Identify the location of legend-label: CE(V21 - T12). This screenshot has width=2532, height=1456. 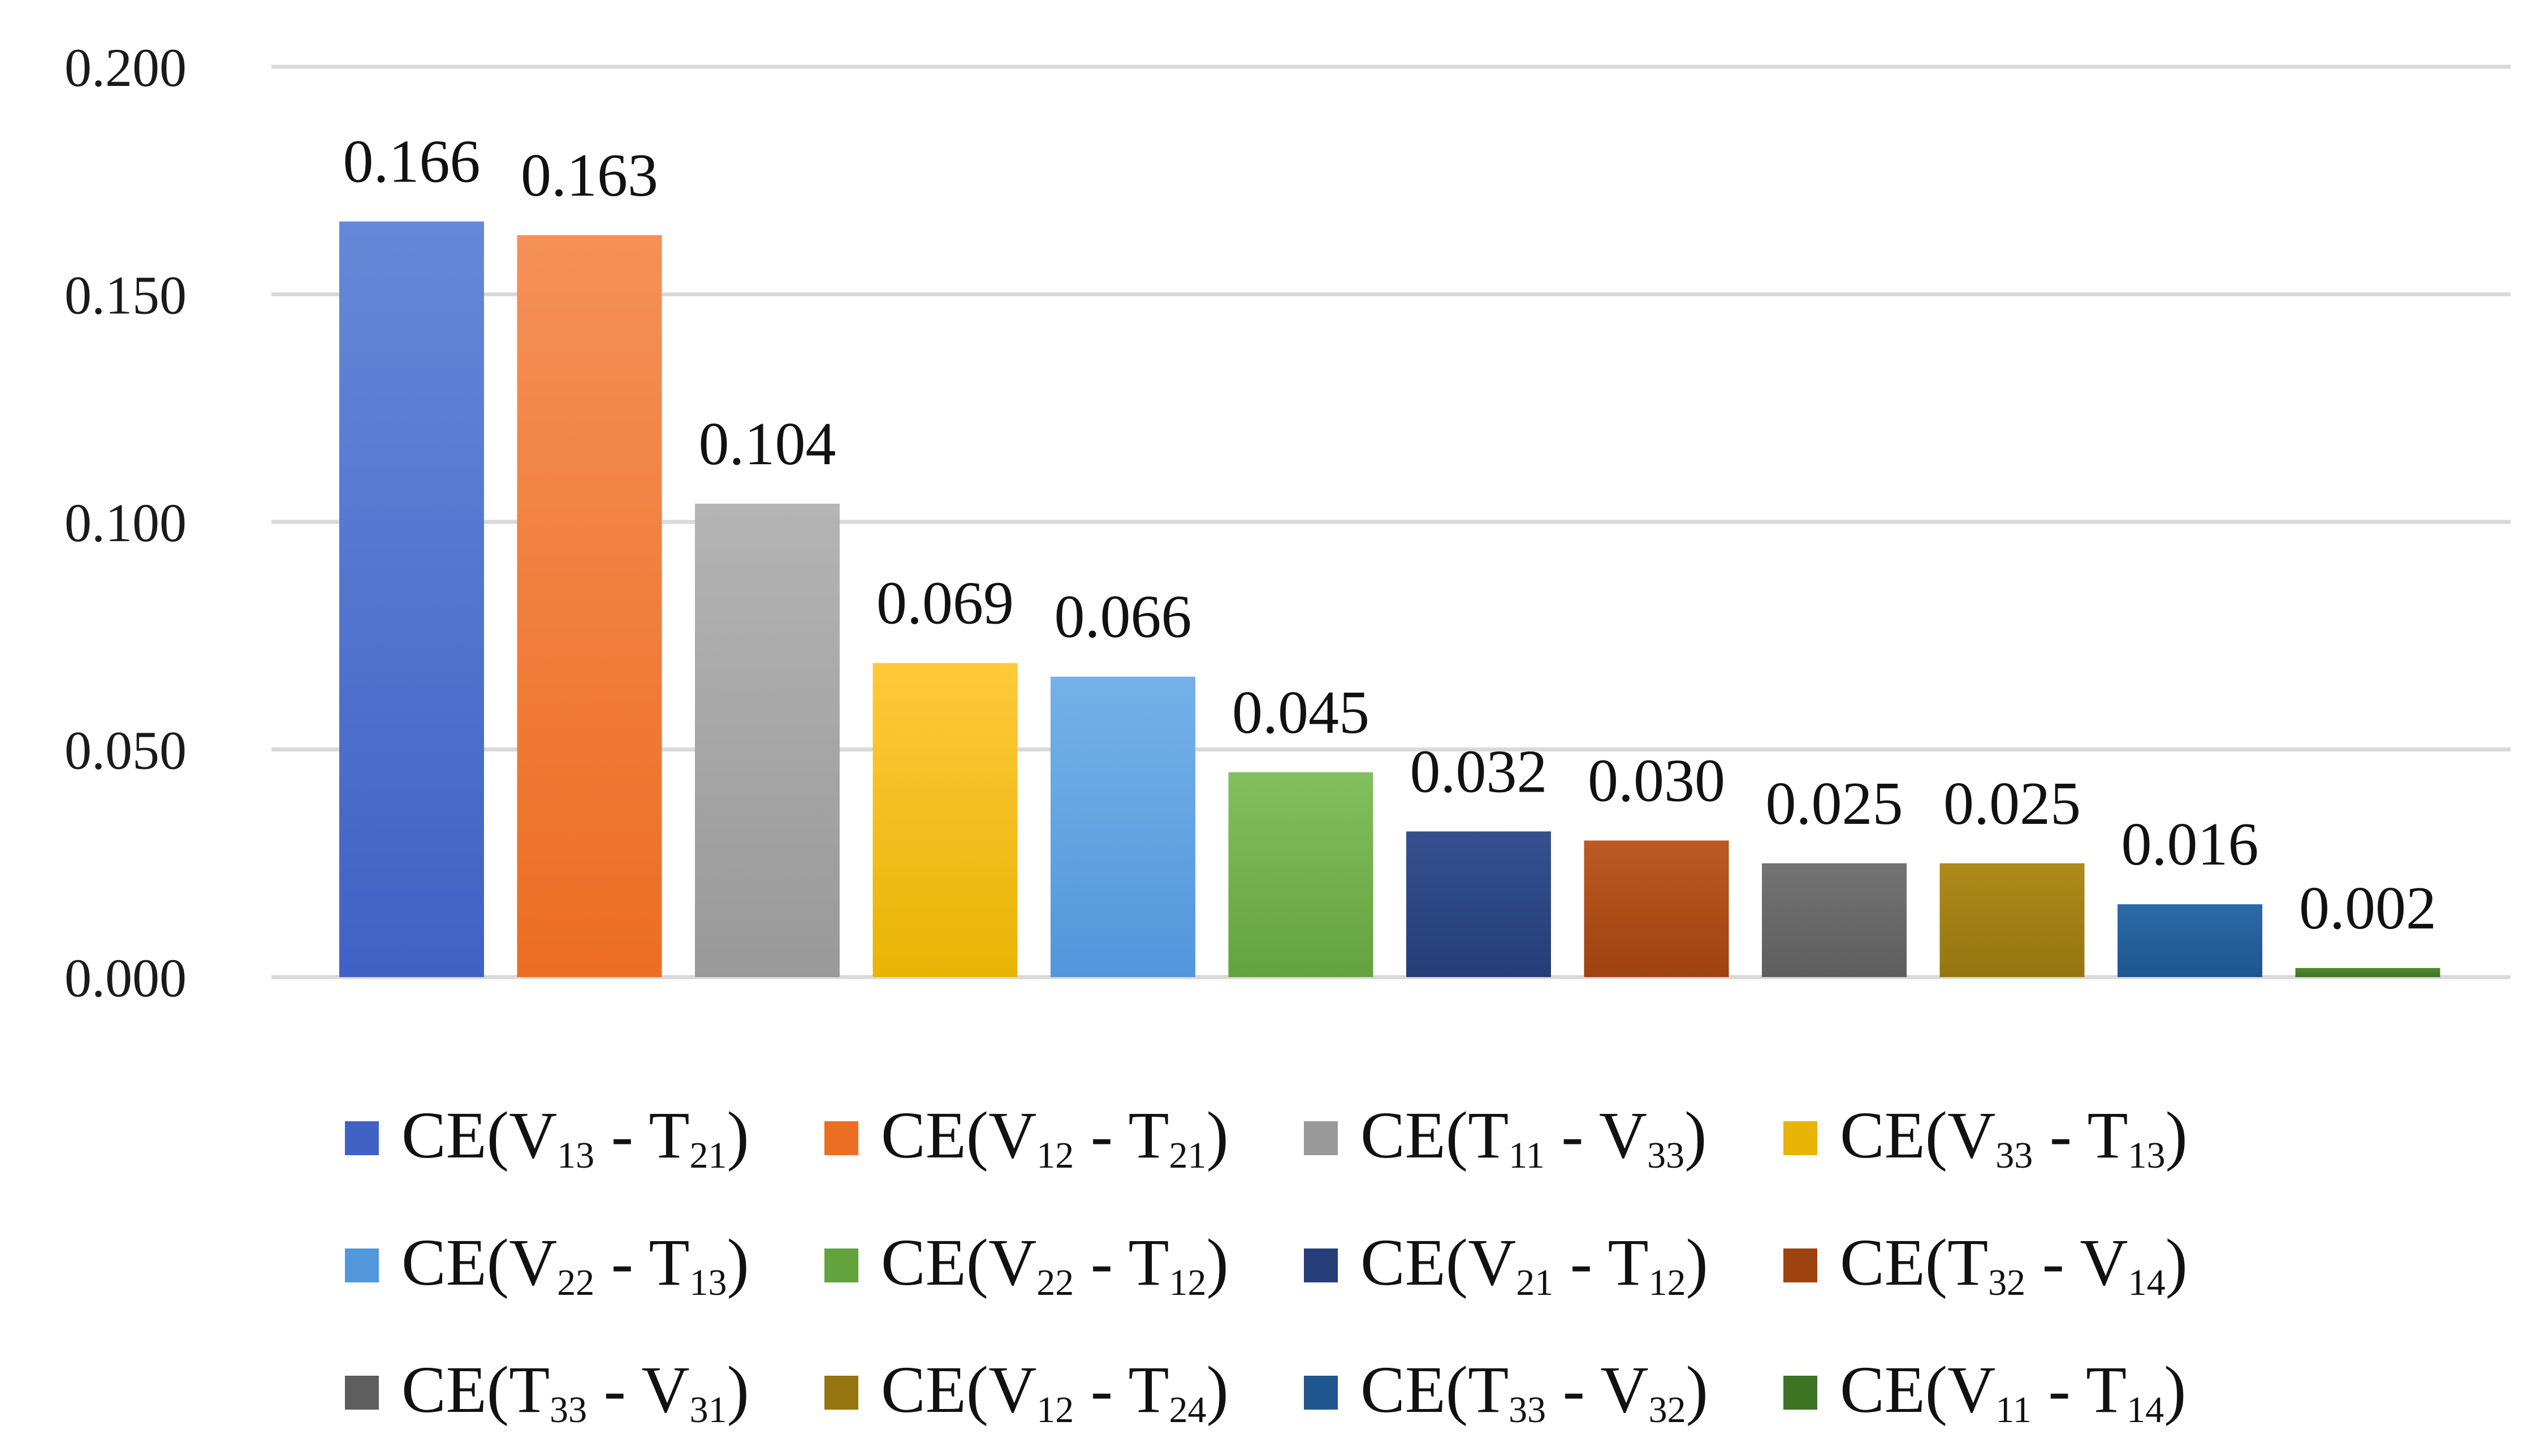
(1534, 1264).